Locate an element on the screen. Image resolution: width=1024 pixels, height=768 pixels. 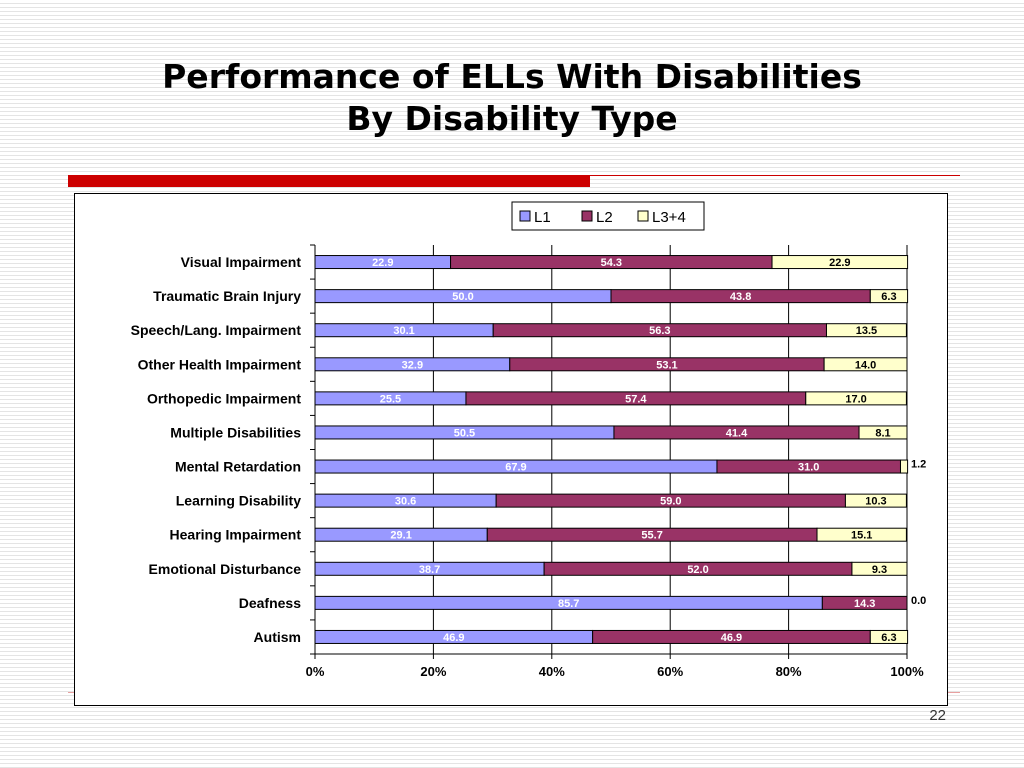
data-label: 25.5 is located at coordinates (390, 399).